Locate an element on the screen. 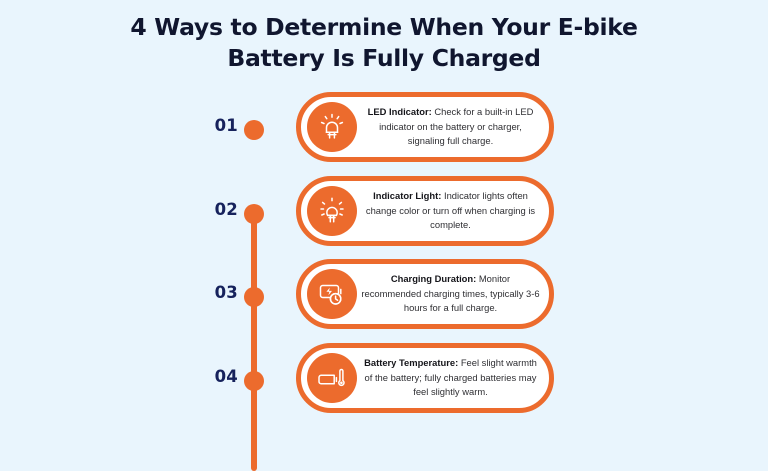 Image resolution: width=768 pixels, height=471 pixels. step-lead-03: Charging Duration: is located at coordinates (433, 279).